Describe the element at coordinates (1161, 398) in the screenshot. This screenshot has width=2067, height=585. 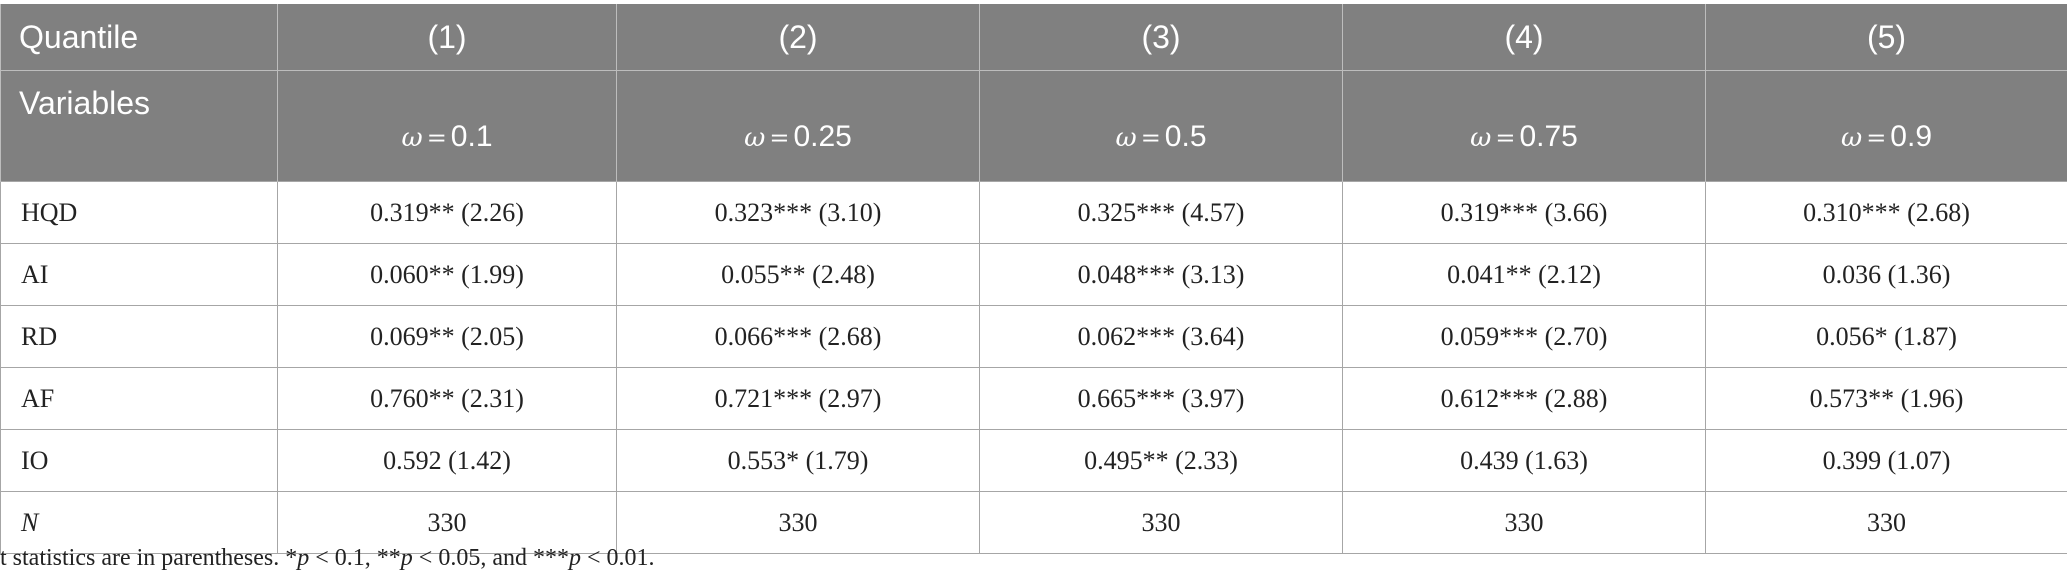
I see `table-cell: 0.665*** (3.97)` at that location.